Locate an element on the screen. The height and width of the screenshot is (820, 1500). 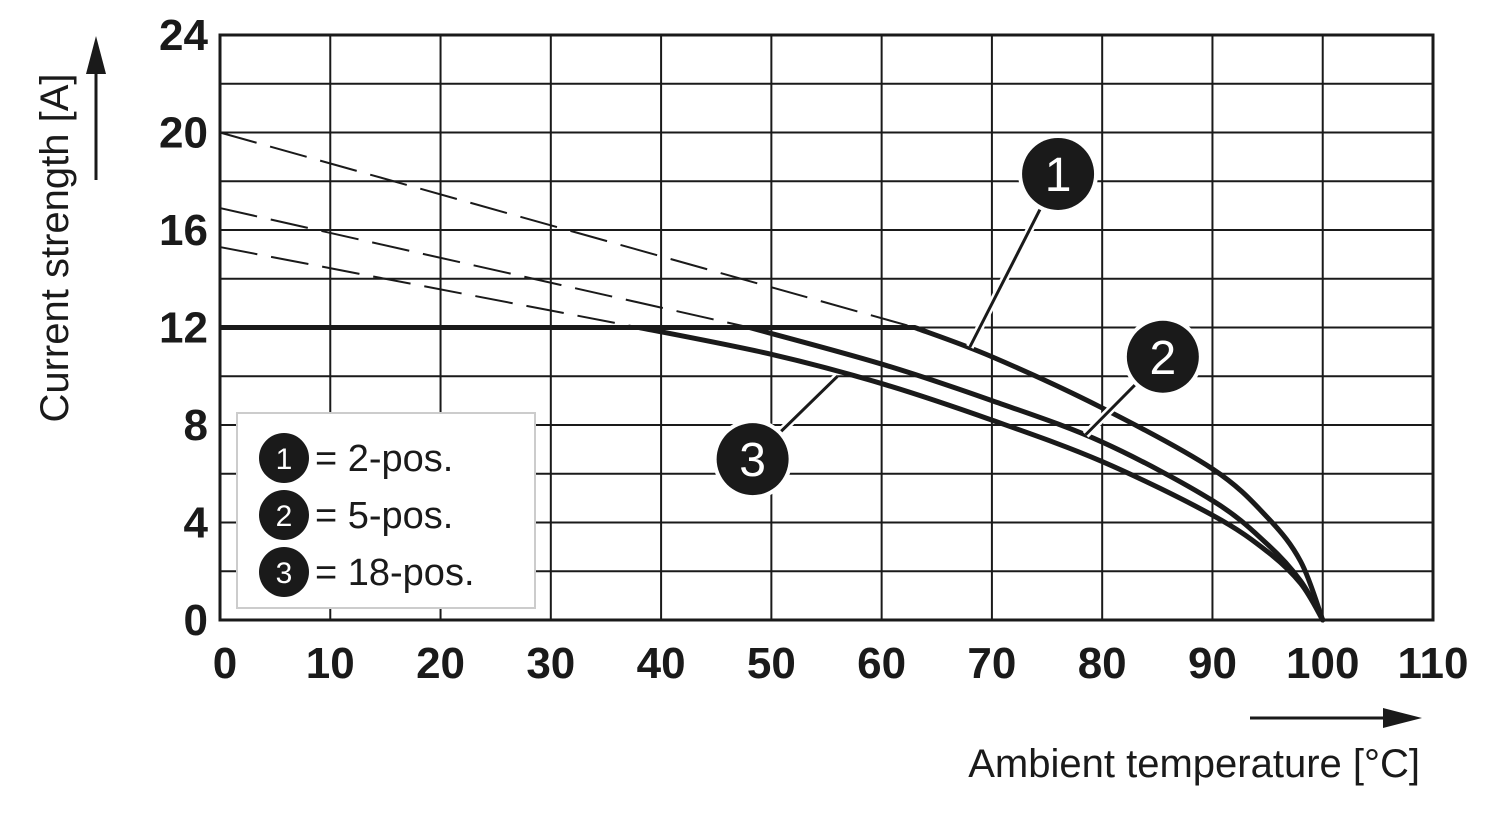
y-tick-label: 8 is located at coordinates (196, 425).